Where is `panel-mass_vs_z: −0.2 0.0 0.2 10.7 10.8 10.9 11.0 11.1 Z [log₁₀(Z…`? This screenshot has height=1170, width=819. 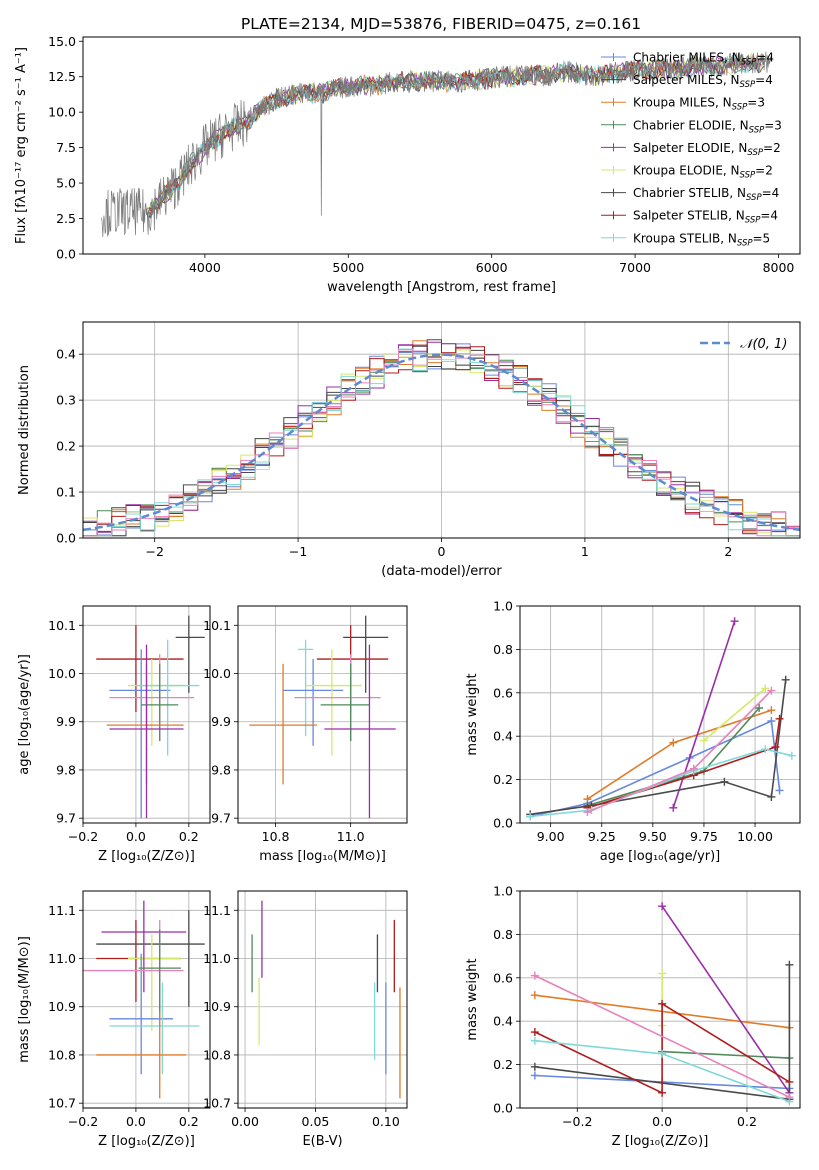
panel-mass_vs_z: −0.2 0.0 0.2 10.7 10.8 10.9 11.0 11.1 Z [log₁₀(Z… is located at coordinates (114, 1019).